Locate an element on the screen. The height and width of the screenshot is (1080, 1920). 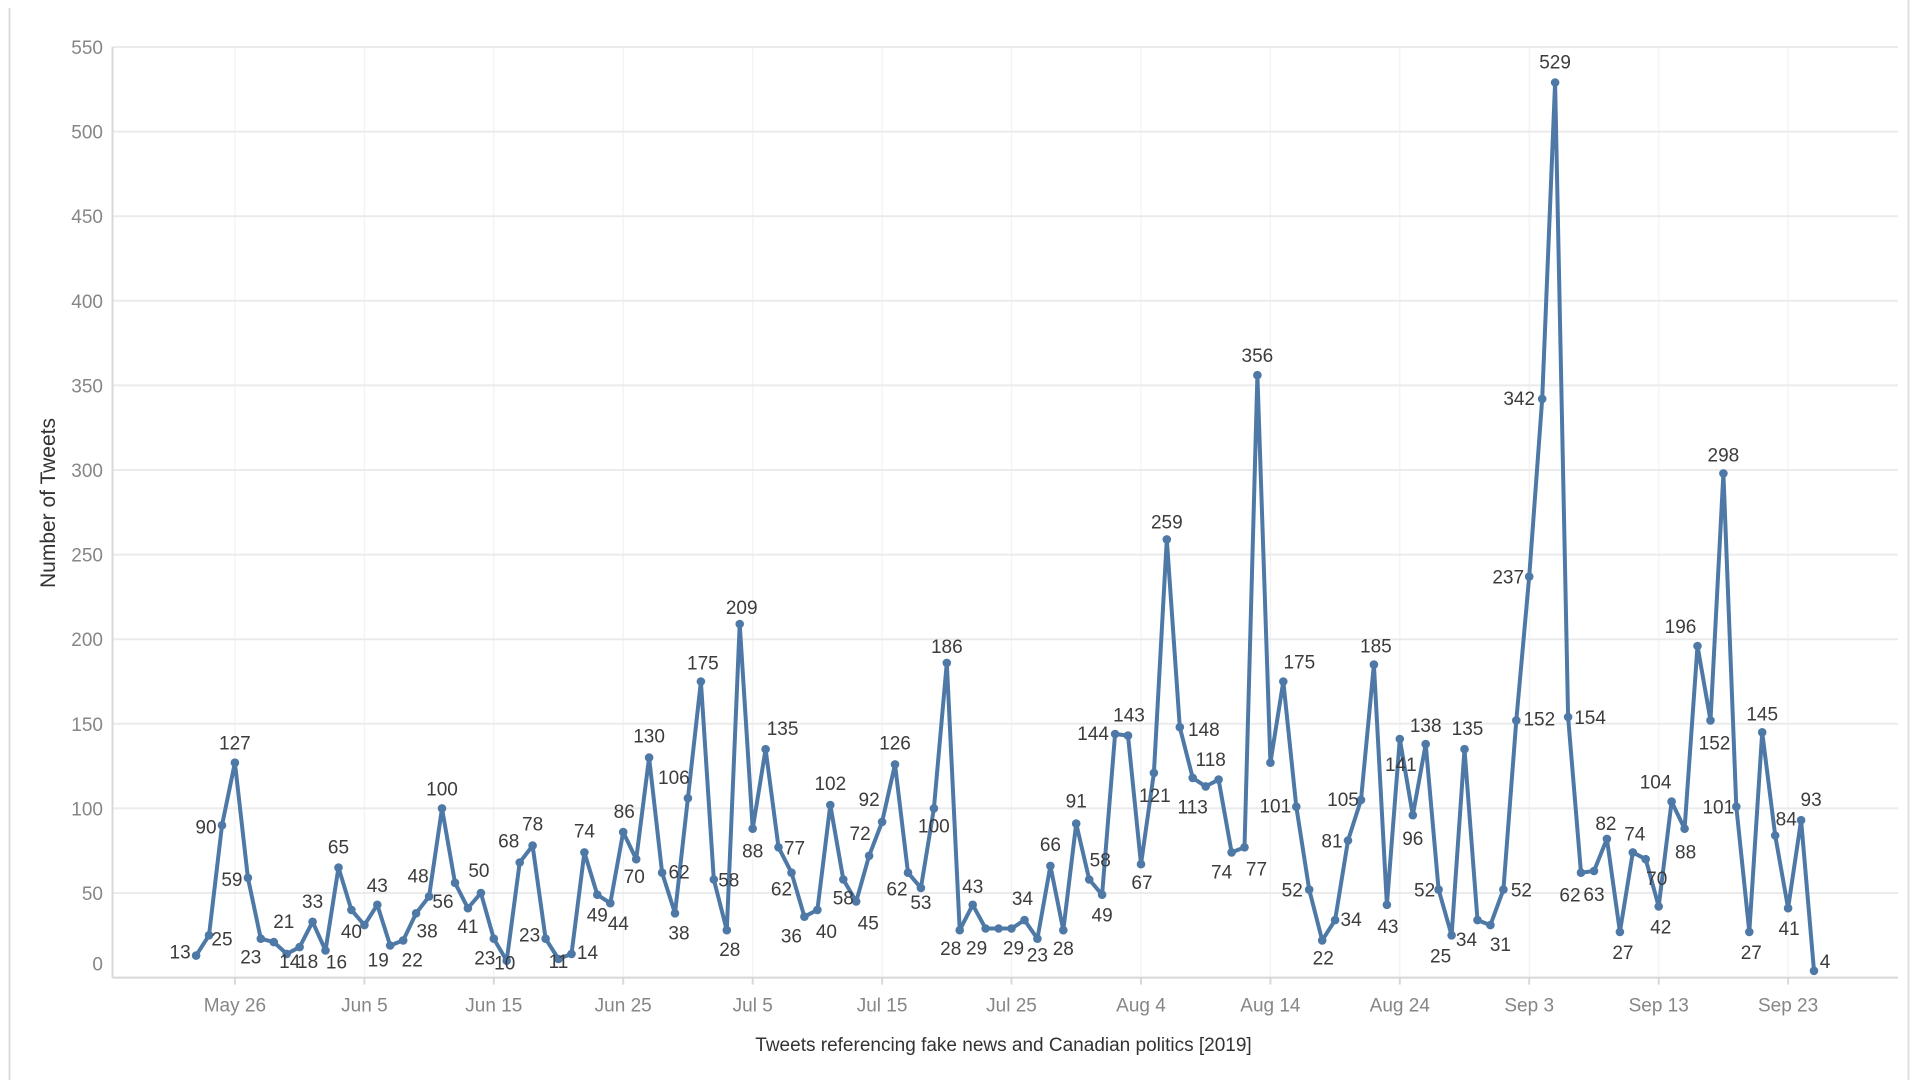
svg-text: 66 is located at coordinates (1050, 845).